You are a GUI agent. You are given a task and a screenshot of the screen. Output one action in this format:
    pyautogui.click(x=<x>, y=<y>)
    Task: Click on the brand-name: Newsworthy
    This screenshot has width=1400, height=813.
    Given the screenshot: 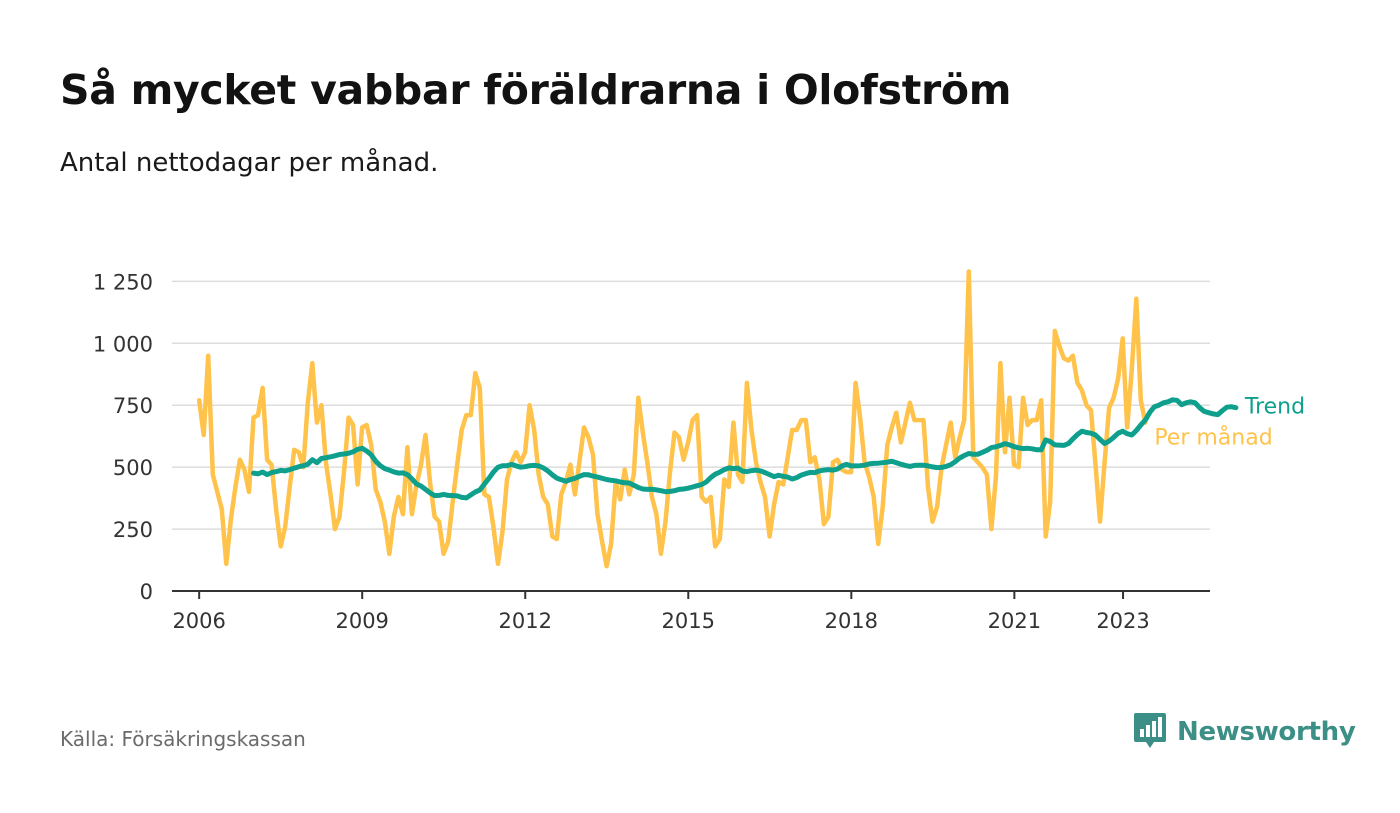 What is the action you would take?
    pyautogui.click(x=1266, y=732)
    